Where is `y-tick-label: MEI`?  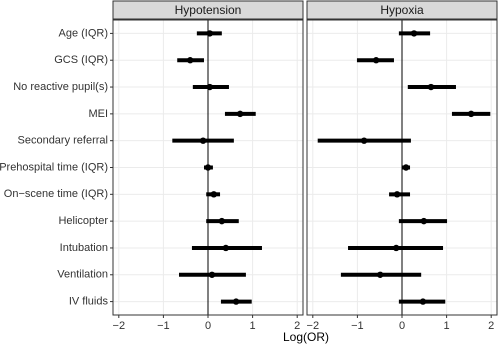 y-tick-label: MEI is located at coordinates (98, 114).